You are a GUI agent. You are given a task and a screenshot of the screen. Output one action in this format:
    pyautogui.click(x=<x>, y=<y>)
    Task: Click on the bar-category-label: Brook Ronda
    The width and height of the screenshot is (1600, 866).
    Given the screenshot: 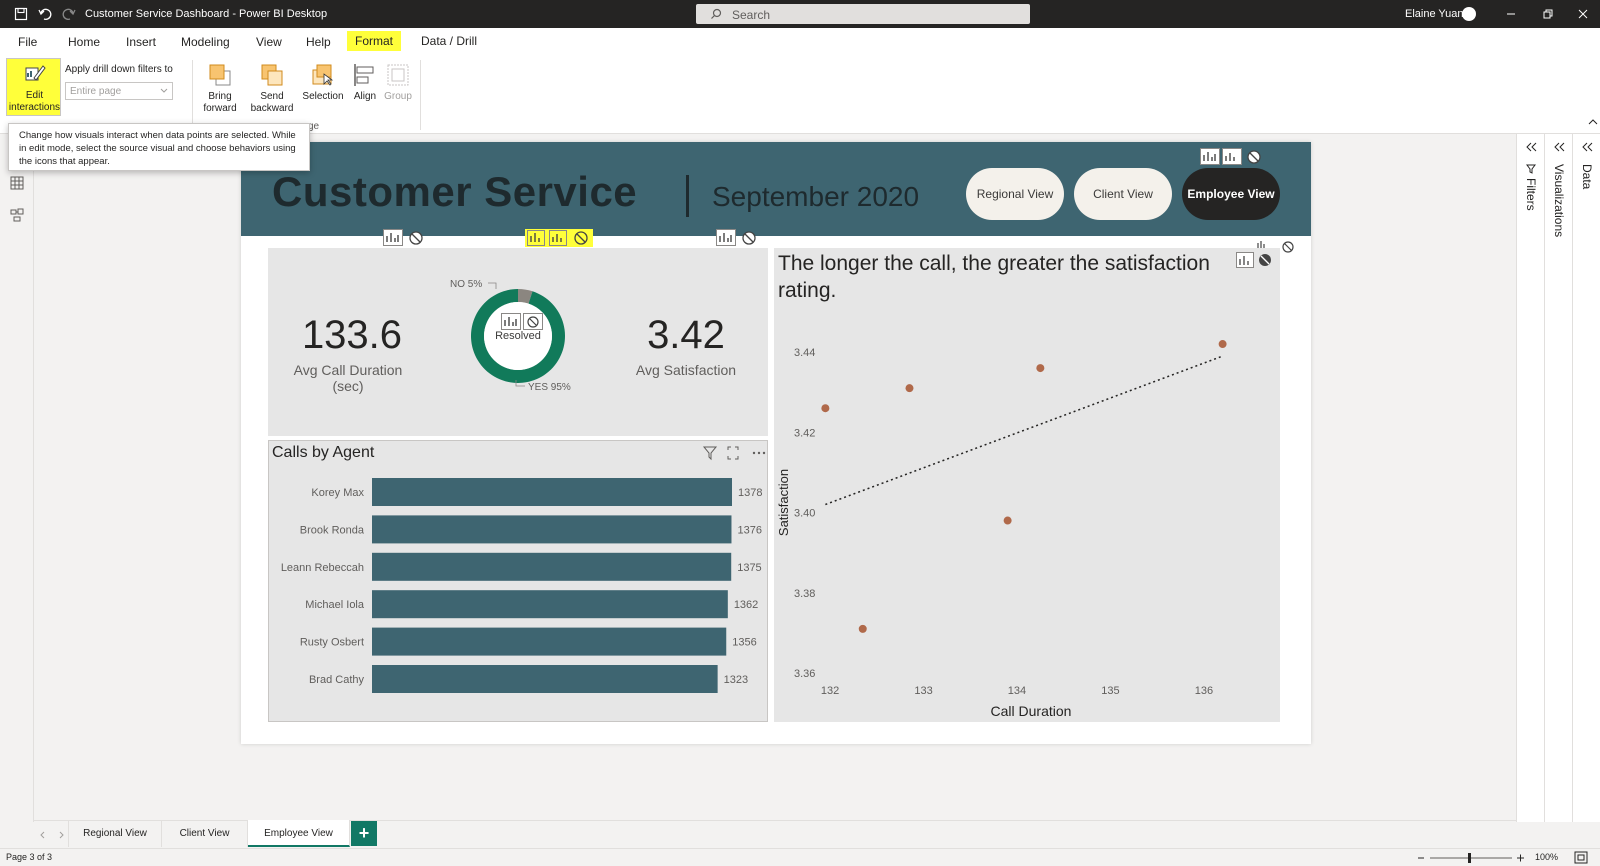 What is the action you would take?
    pyautogui.click(x=332, y=530)
    